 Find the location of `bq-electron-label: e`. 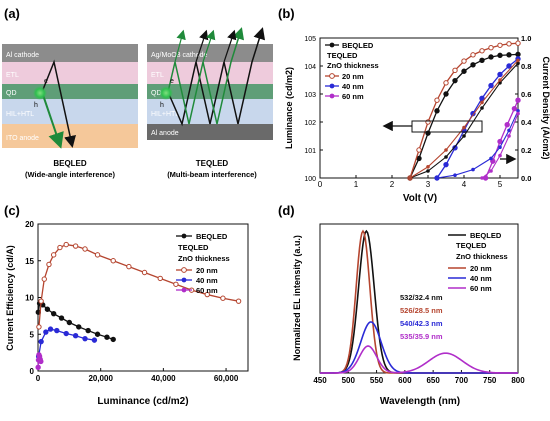

bq-electron-label: e is located at coordinates (46, 81).